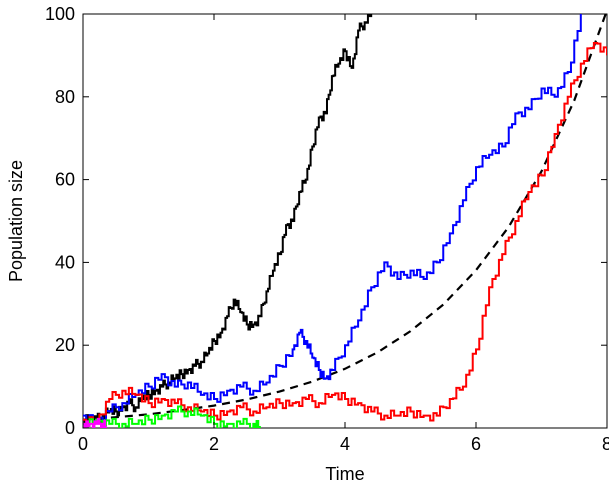 This screenshot has width=609, height=487. Describe the element at coordinates (70, 428) in the screenshot. I see `y-tick-label: 0` at that location.